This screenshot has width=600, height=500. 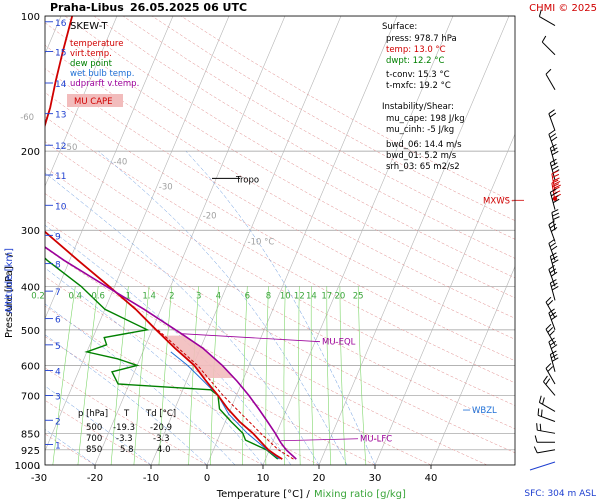 What do you see at coordinates (563, 8) in the screenshot?
I see `credit-label: CHMI © 2025` at bounding box center [563, 8].